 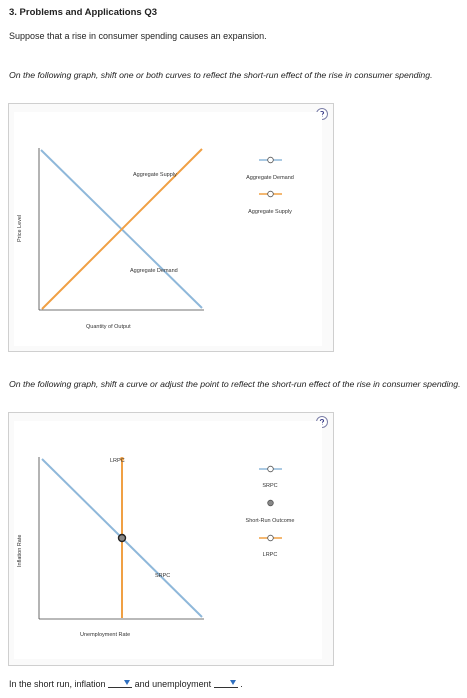 What do you see at coordinates (122, 229) in the screenshot?
I see `aggregate-supply-curve` at bounding box center [122, 229].